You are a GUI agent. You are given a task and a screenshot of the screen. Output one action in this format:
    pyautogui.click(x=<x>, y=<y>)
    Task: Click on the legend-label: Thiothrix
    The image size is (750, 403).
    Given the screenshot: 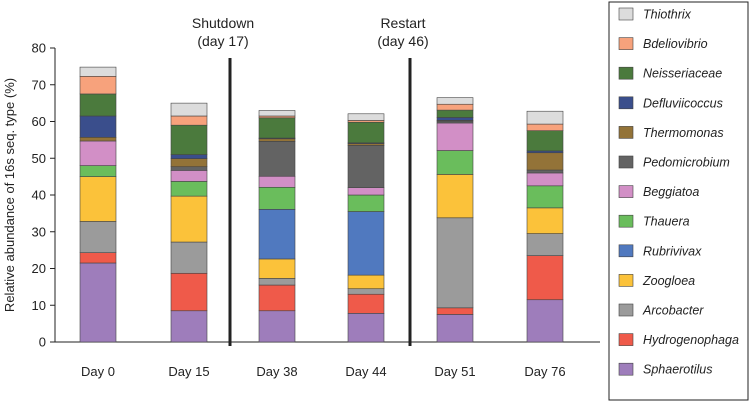 What is the action you would take?
    pyautogui.click(x=667, y=15)
    